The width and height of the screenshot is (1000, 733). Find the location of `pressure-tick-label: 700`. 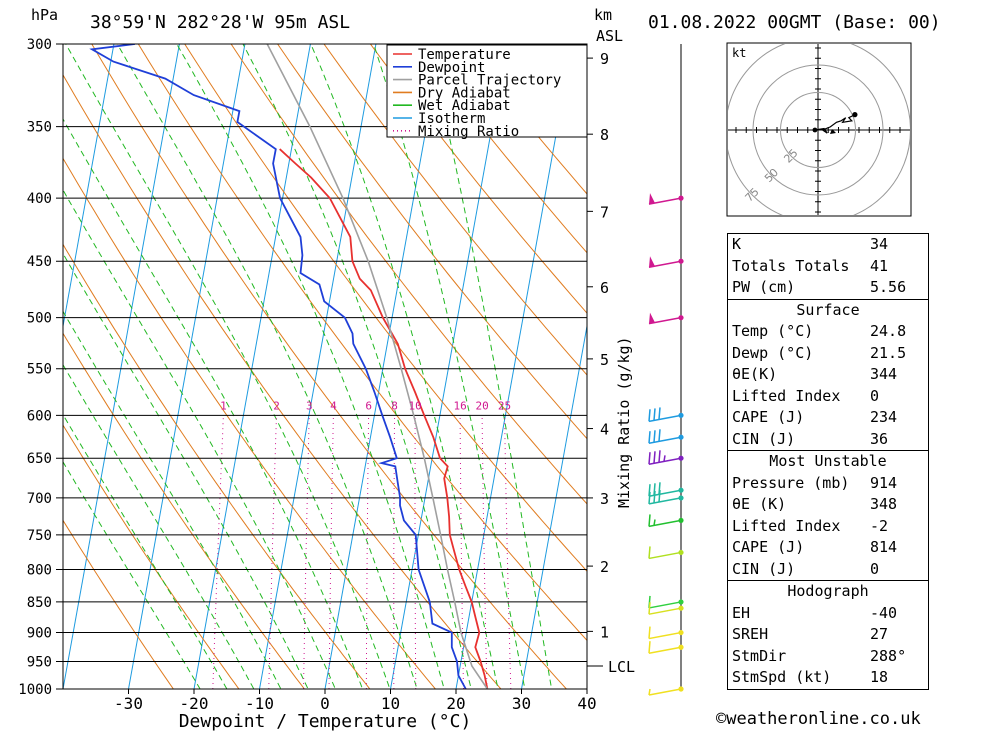

pressure-tick-label: 700 is located at coordinates (39, 499).